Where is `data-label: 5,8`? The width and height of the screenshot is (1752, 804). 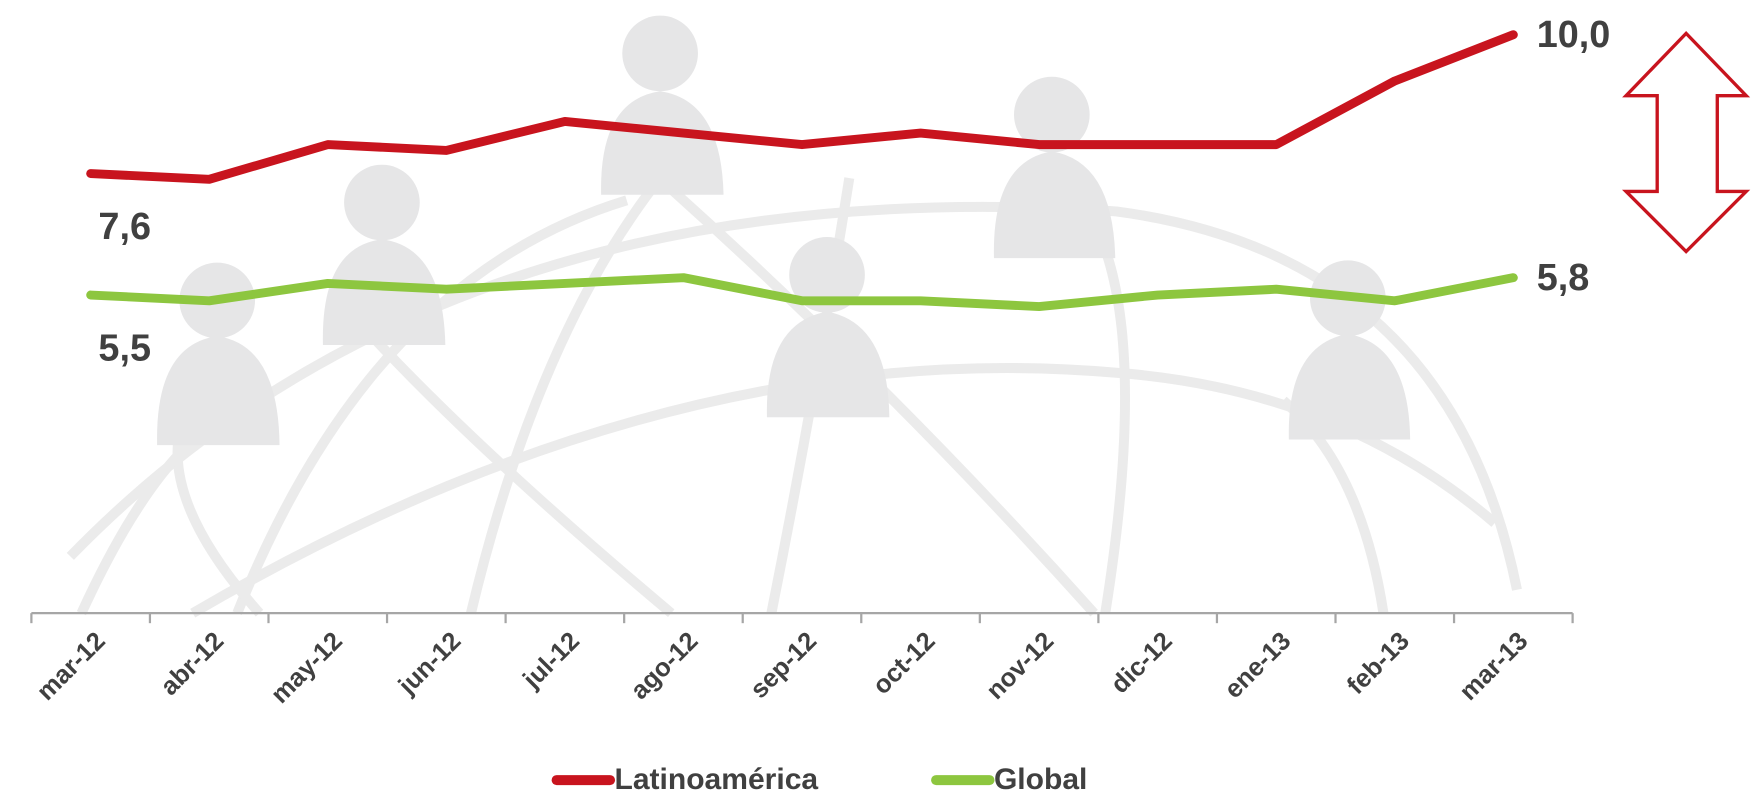 data-label: 5,8 is located at coordinates (1563, 278).